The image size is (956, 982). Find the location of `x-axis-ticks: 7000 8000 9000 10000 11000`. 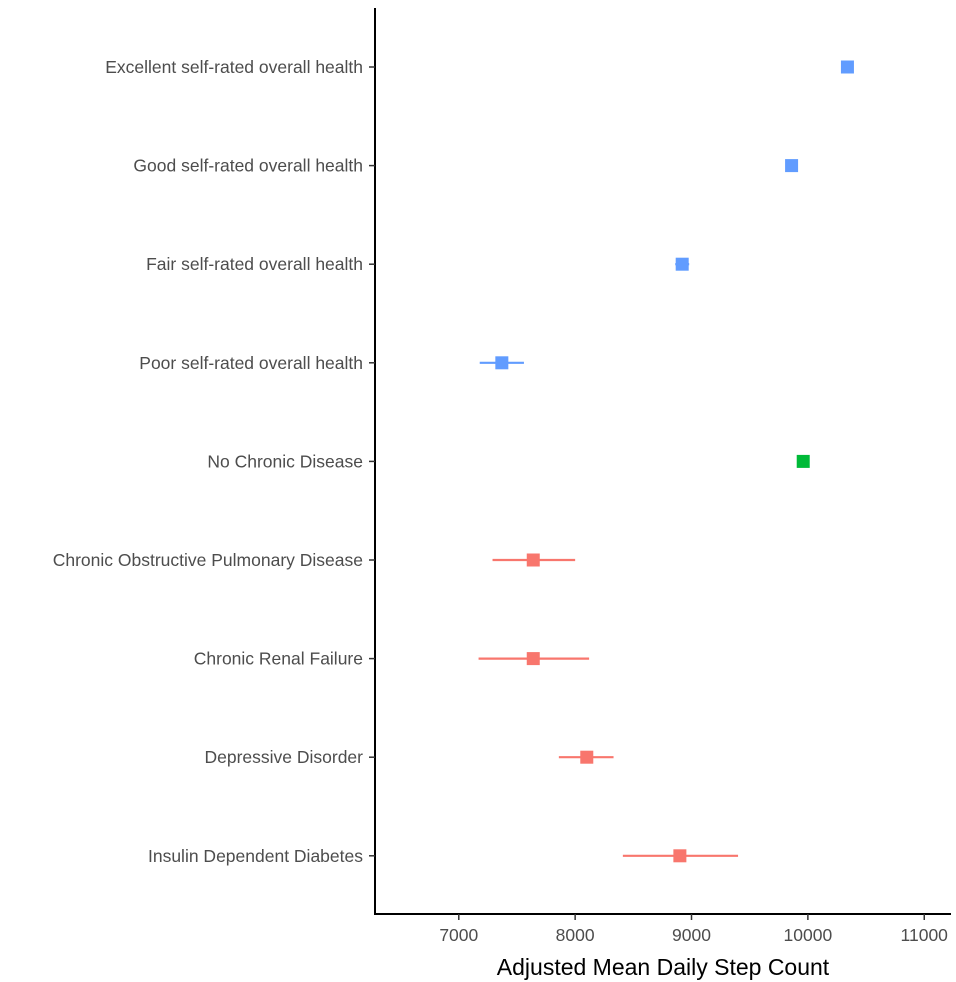

x-axis-ticks: 7000 8000 9000 10000 11000 is located at coordinates (693, 929).